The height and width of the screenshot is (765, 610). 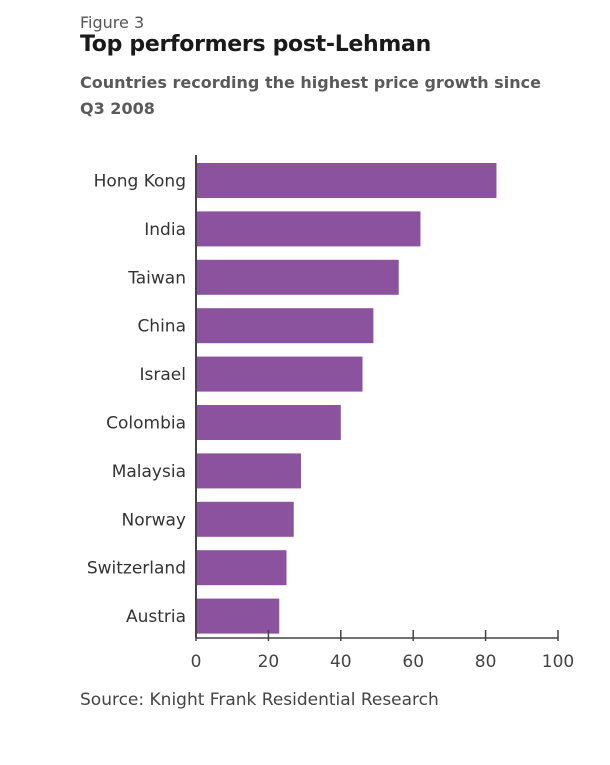 What do you see at coordinates (486, 662) in the screenshot?
I see `x-tick-label: 80` at bounding box center [486, 662].